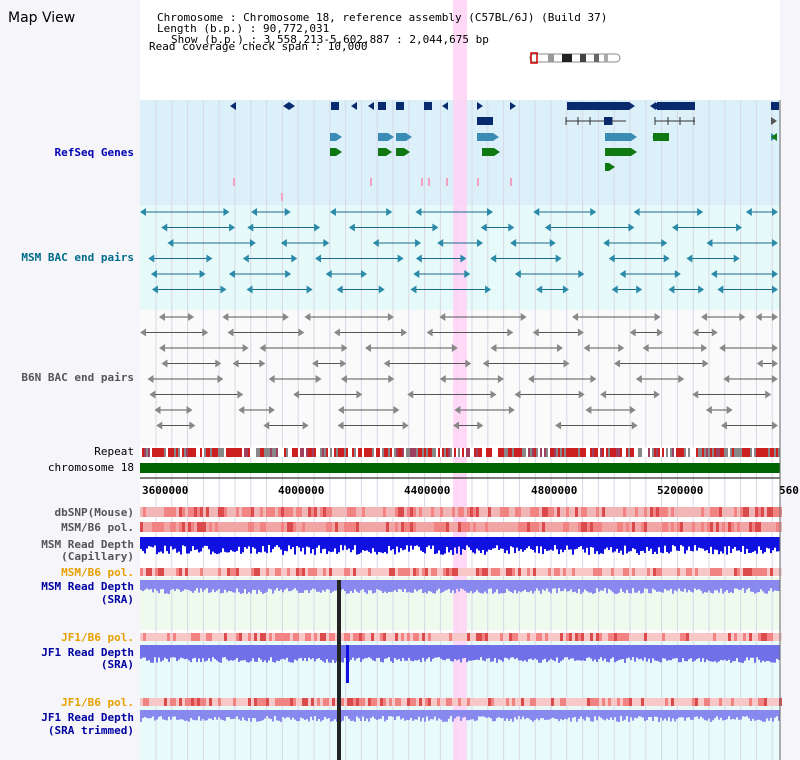  What do you see at coordinates (460, 468) in the screenshot?
I see `chromosome-bar` at bounding box center [460, 468].